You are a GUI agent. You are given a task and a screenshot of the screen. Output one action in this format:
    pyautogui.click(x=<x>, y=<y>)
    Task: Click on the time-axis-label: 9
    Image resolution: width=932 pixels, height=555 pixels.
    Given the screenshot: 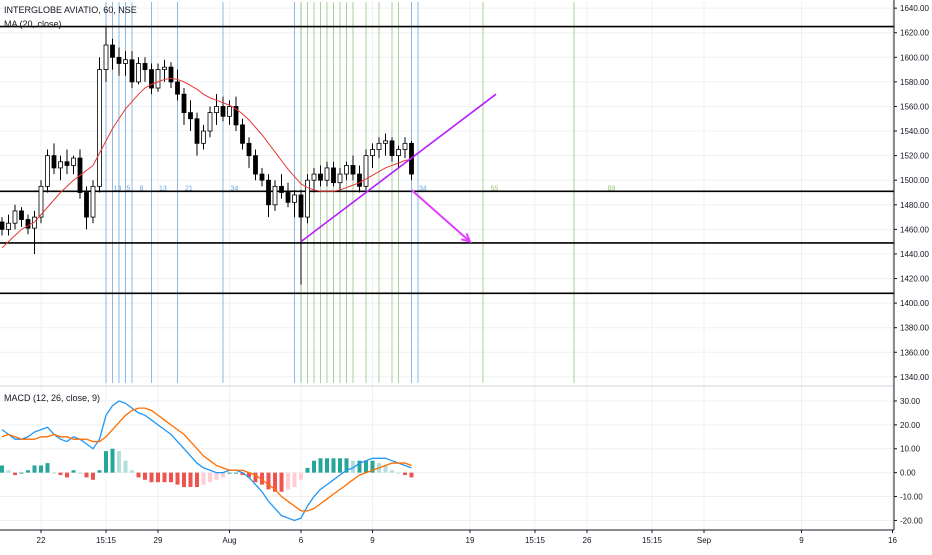 What is the action you would take?
    pyautogui.click(x=801, y=540)
    